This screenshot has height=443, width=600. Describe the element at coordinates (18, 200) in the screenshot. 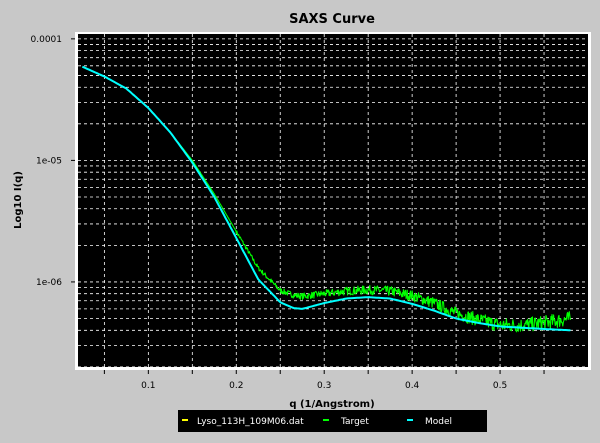

I see `y-axis-label: Log10 I(q)` at that location.